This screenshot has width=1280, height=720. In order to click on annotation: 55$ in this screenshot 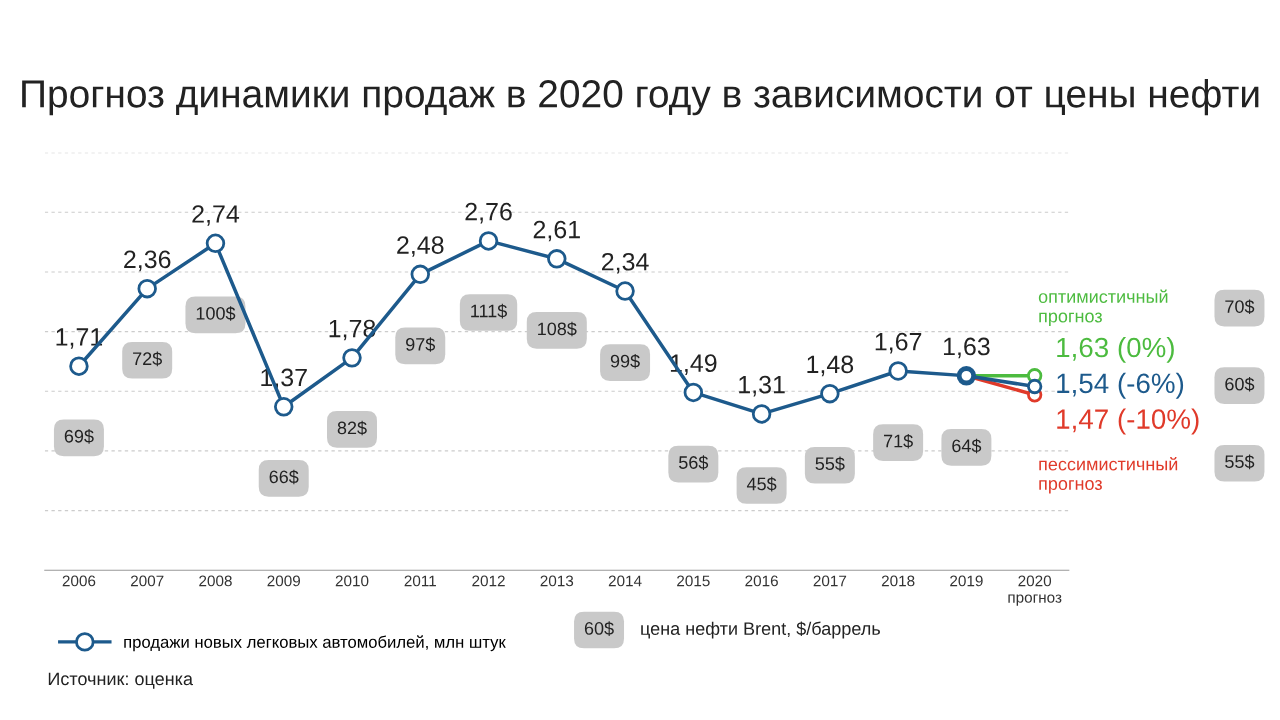, I will do `click(830, 464)`.